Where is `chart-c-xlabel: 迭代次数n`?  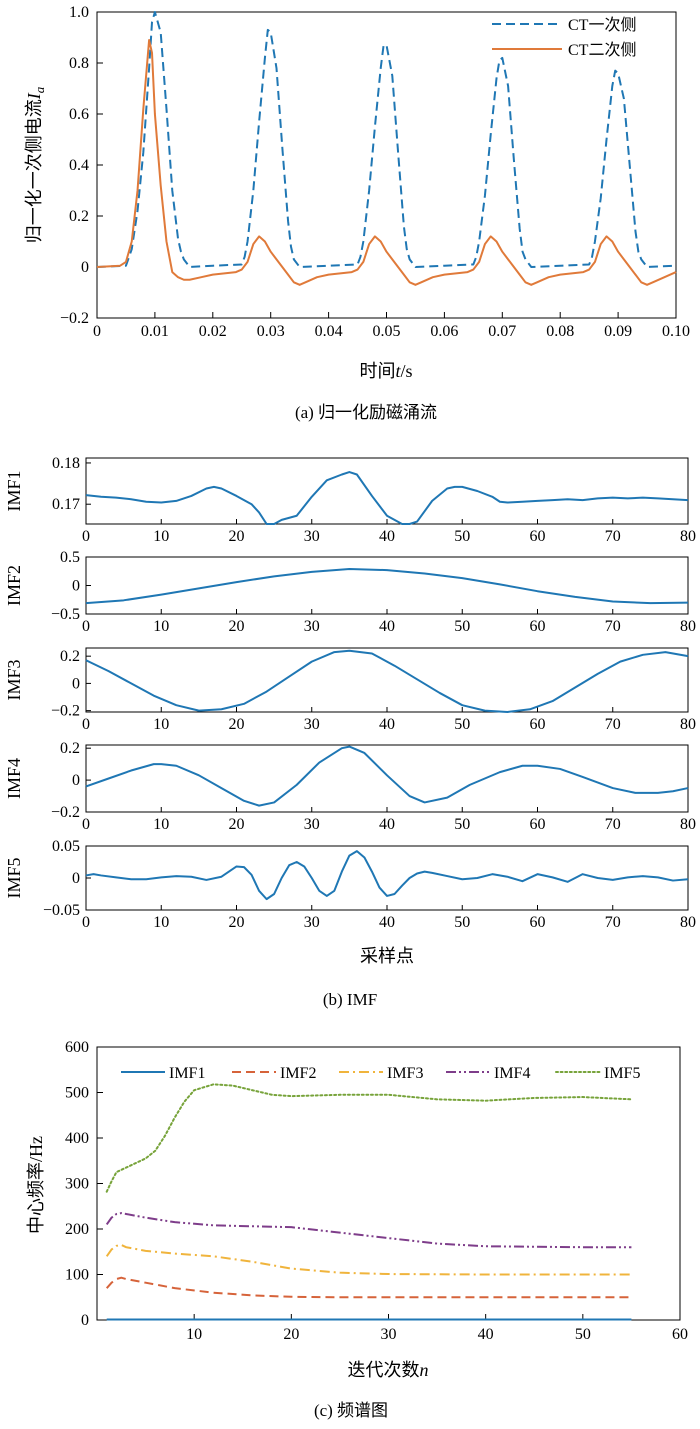 chart-c-xlabel: 迭代次数n is located at coordinates (388, 1370).